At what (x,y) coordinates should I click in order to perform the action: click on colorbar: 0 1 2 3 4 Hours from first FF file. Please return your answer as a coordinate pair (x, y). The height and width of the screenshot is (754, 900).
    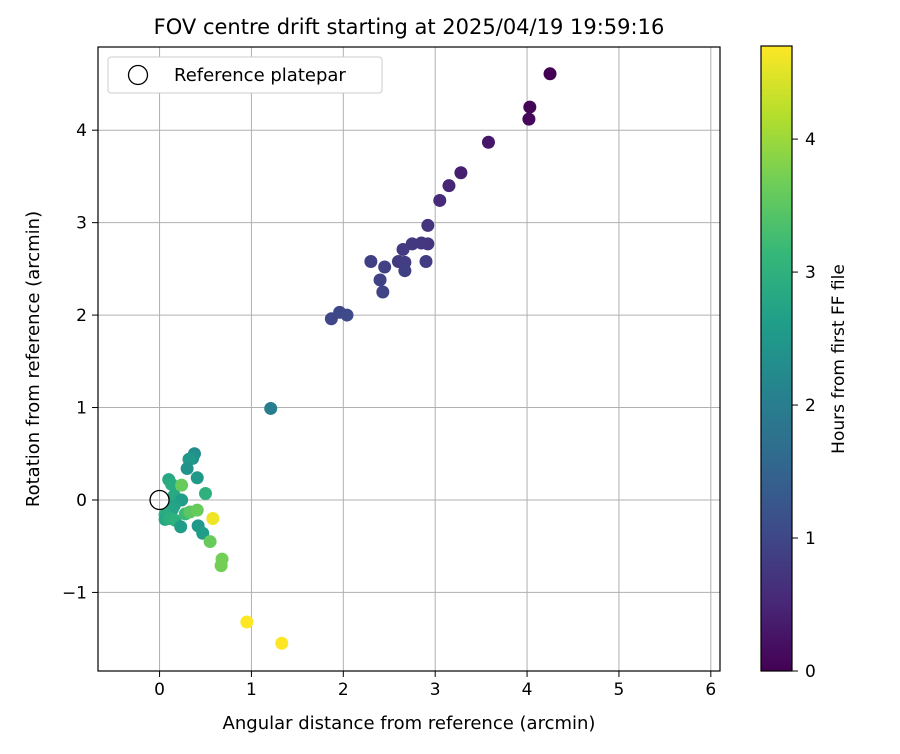
    Looking at the image, I should click on (804, 363).